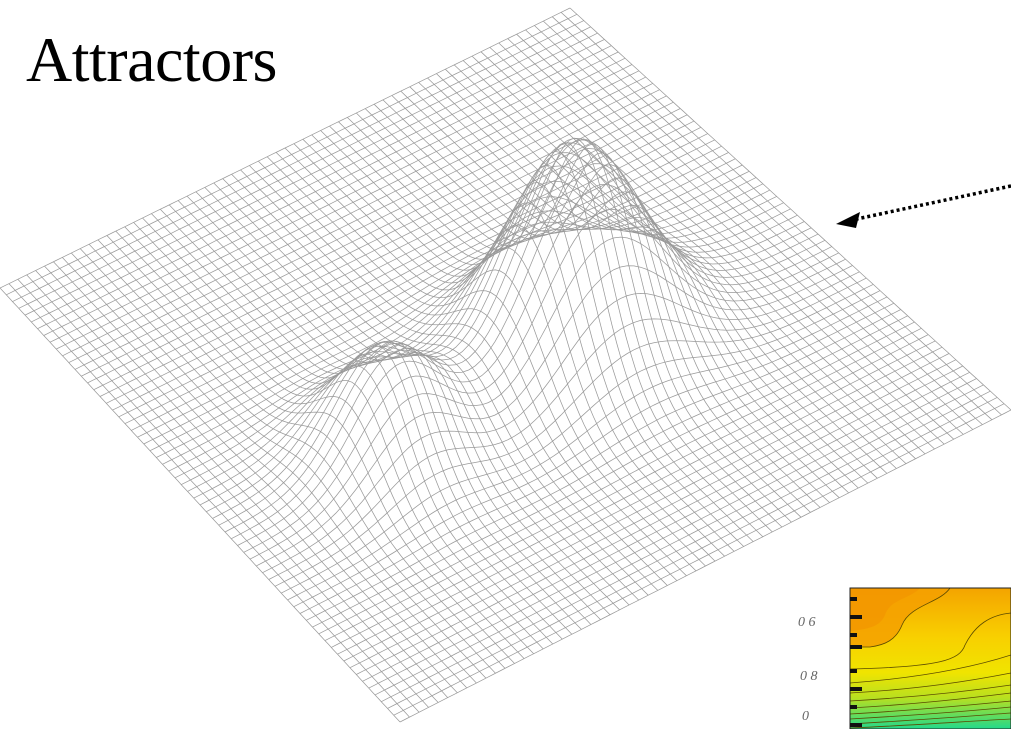  Describe the element at coordinates (931, 203) in the screenshot. I see `dotted-arrow-line` at that location.